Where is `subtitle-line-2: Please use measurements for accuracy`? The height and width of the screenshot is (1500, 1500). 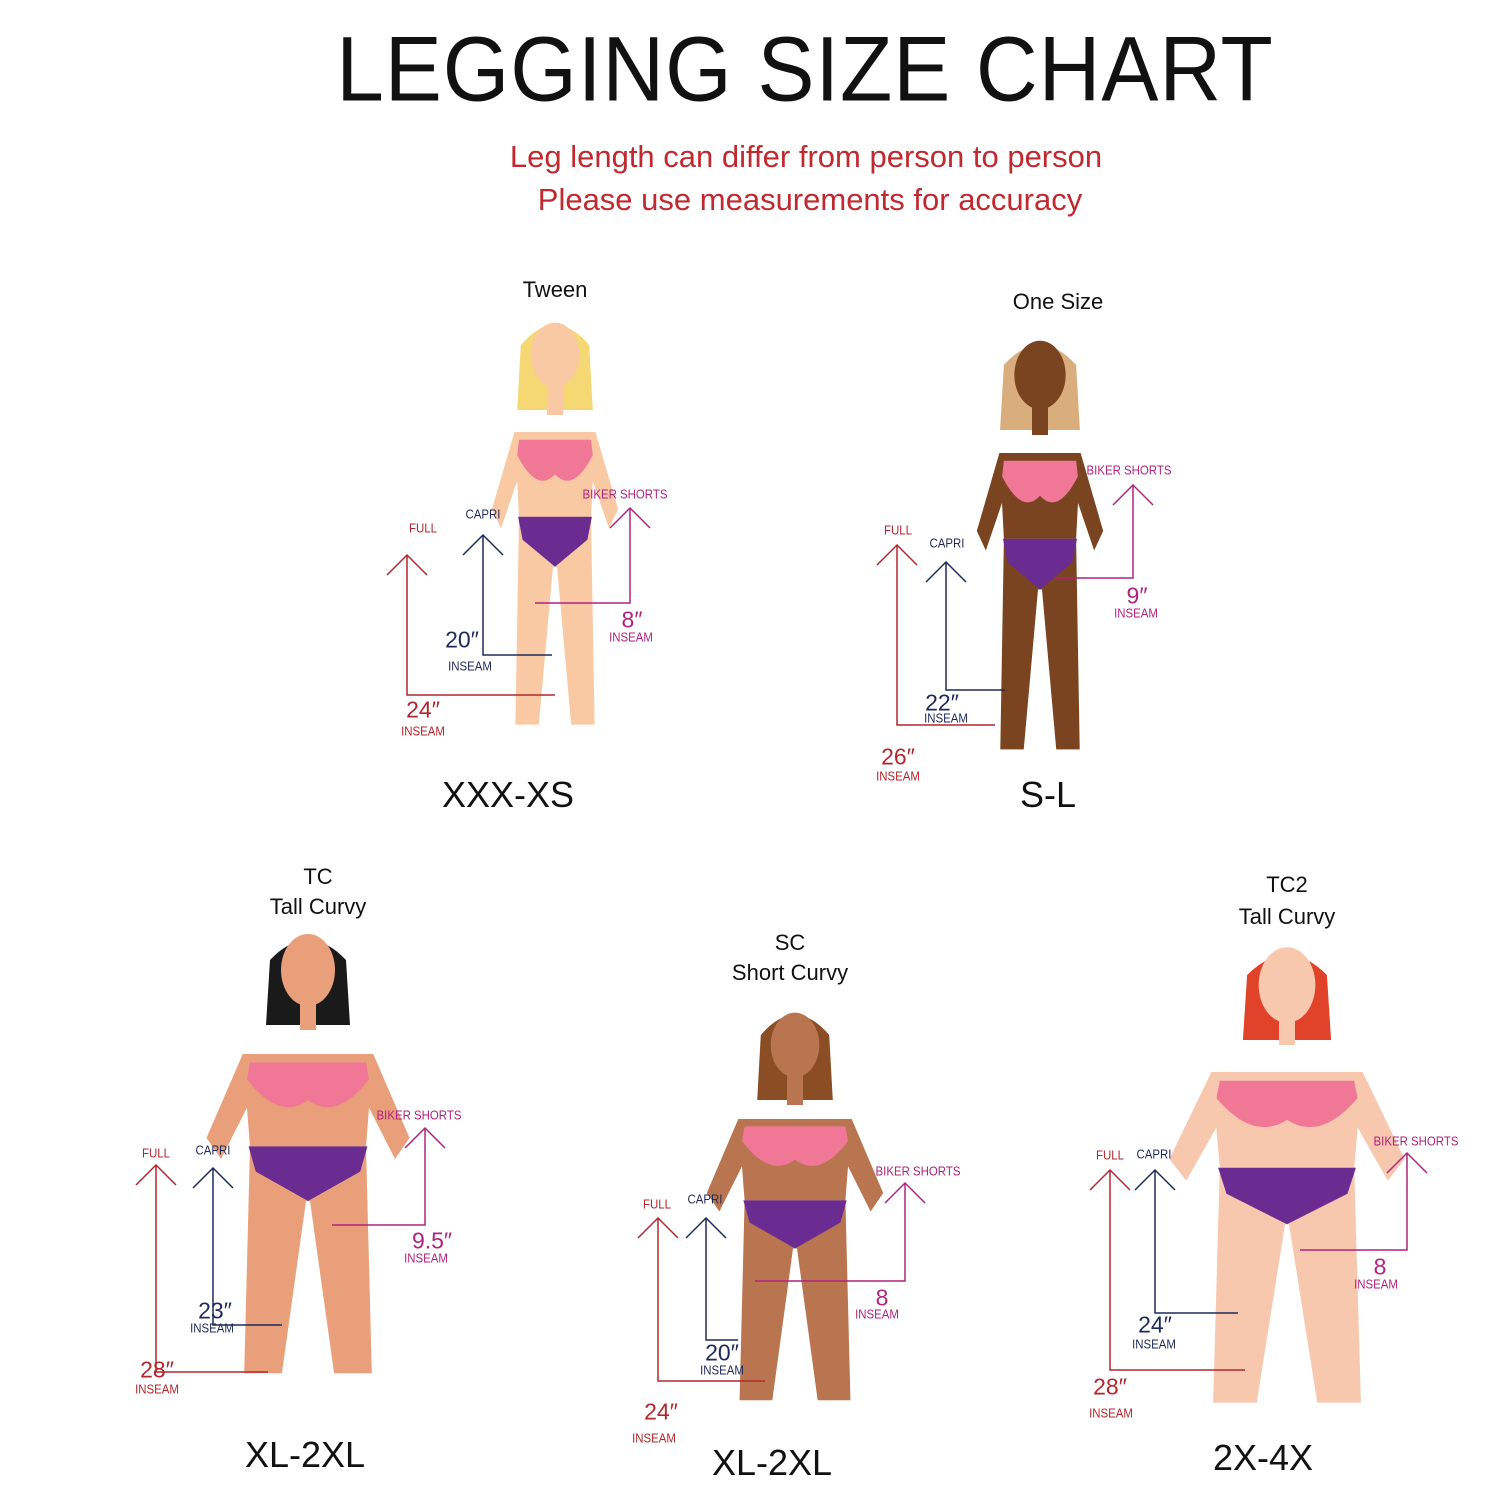 subtitle-line-2: Please use measurements for accuracy is located at coordinates (810, 199).